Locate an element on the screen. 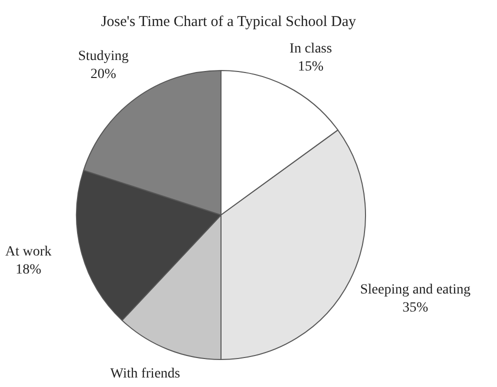 This screenshot has height=387, width=497. slice-label: Studying is located at coordinates (103, 56).